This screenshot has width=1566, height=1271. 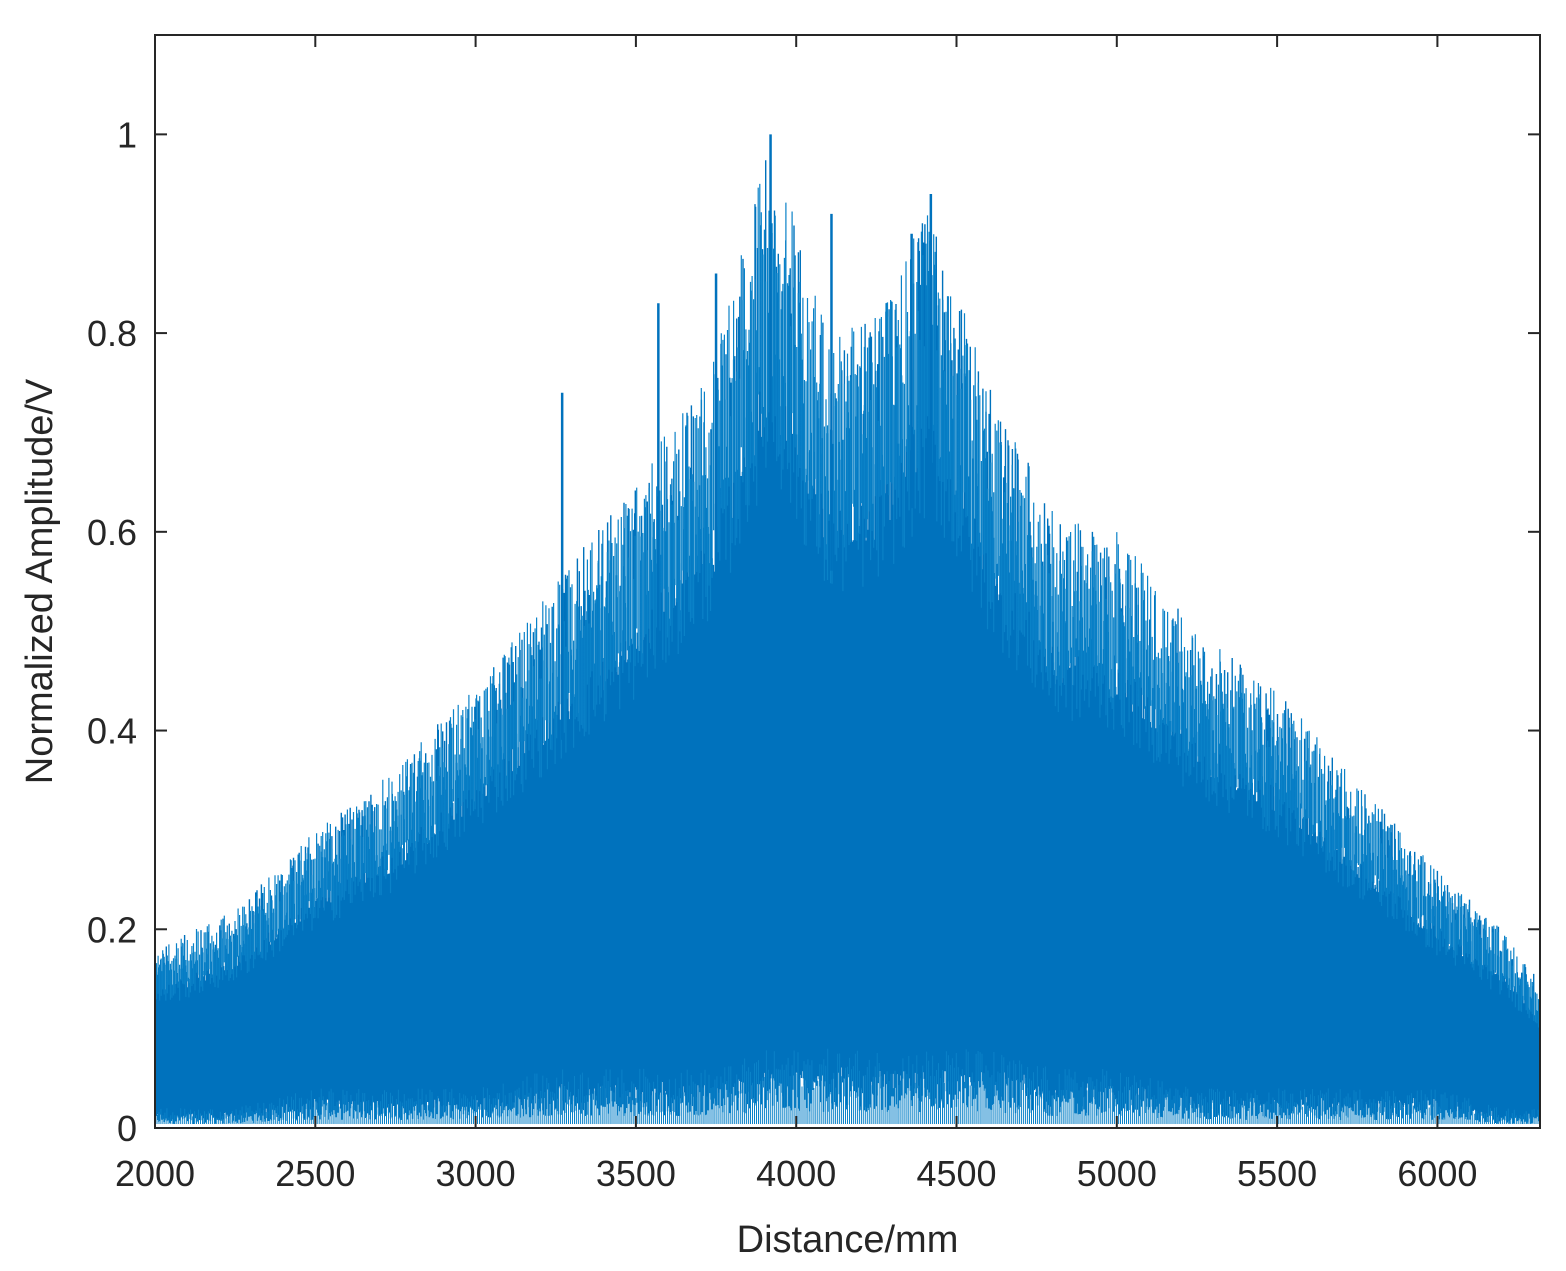 What do you see at coordinates (127, 134) in the screenshot?
I see `y-tick-label: 1` at bounding box center [127, 134].